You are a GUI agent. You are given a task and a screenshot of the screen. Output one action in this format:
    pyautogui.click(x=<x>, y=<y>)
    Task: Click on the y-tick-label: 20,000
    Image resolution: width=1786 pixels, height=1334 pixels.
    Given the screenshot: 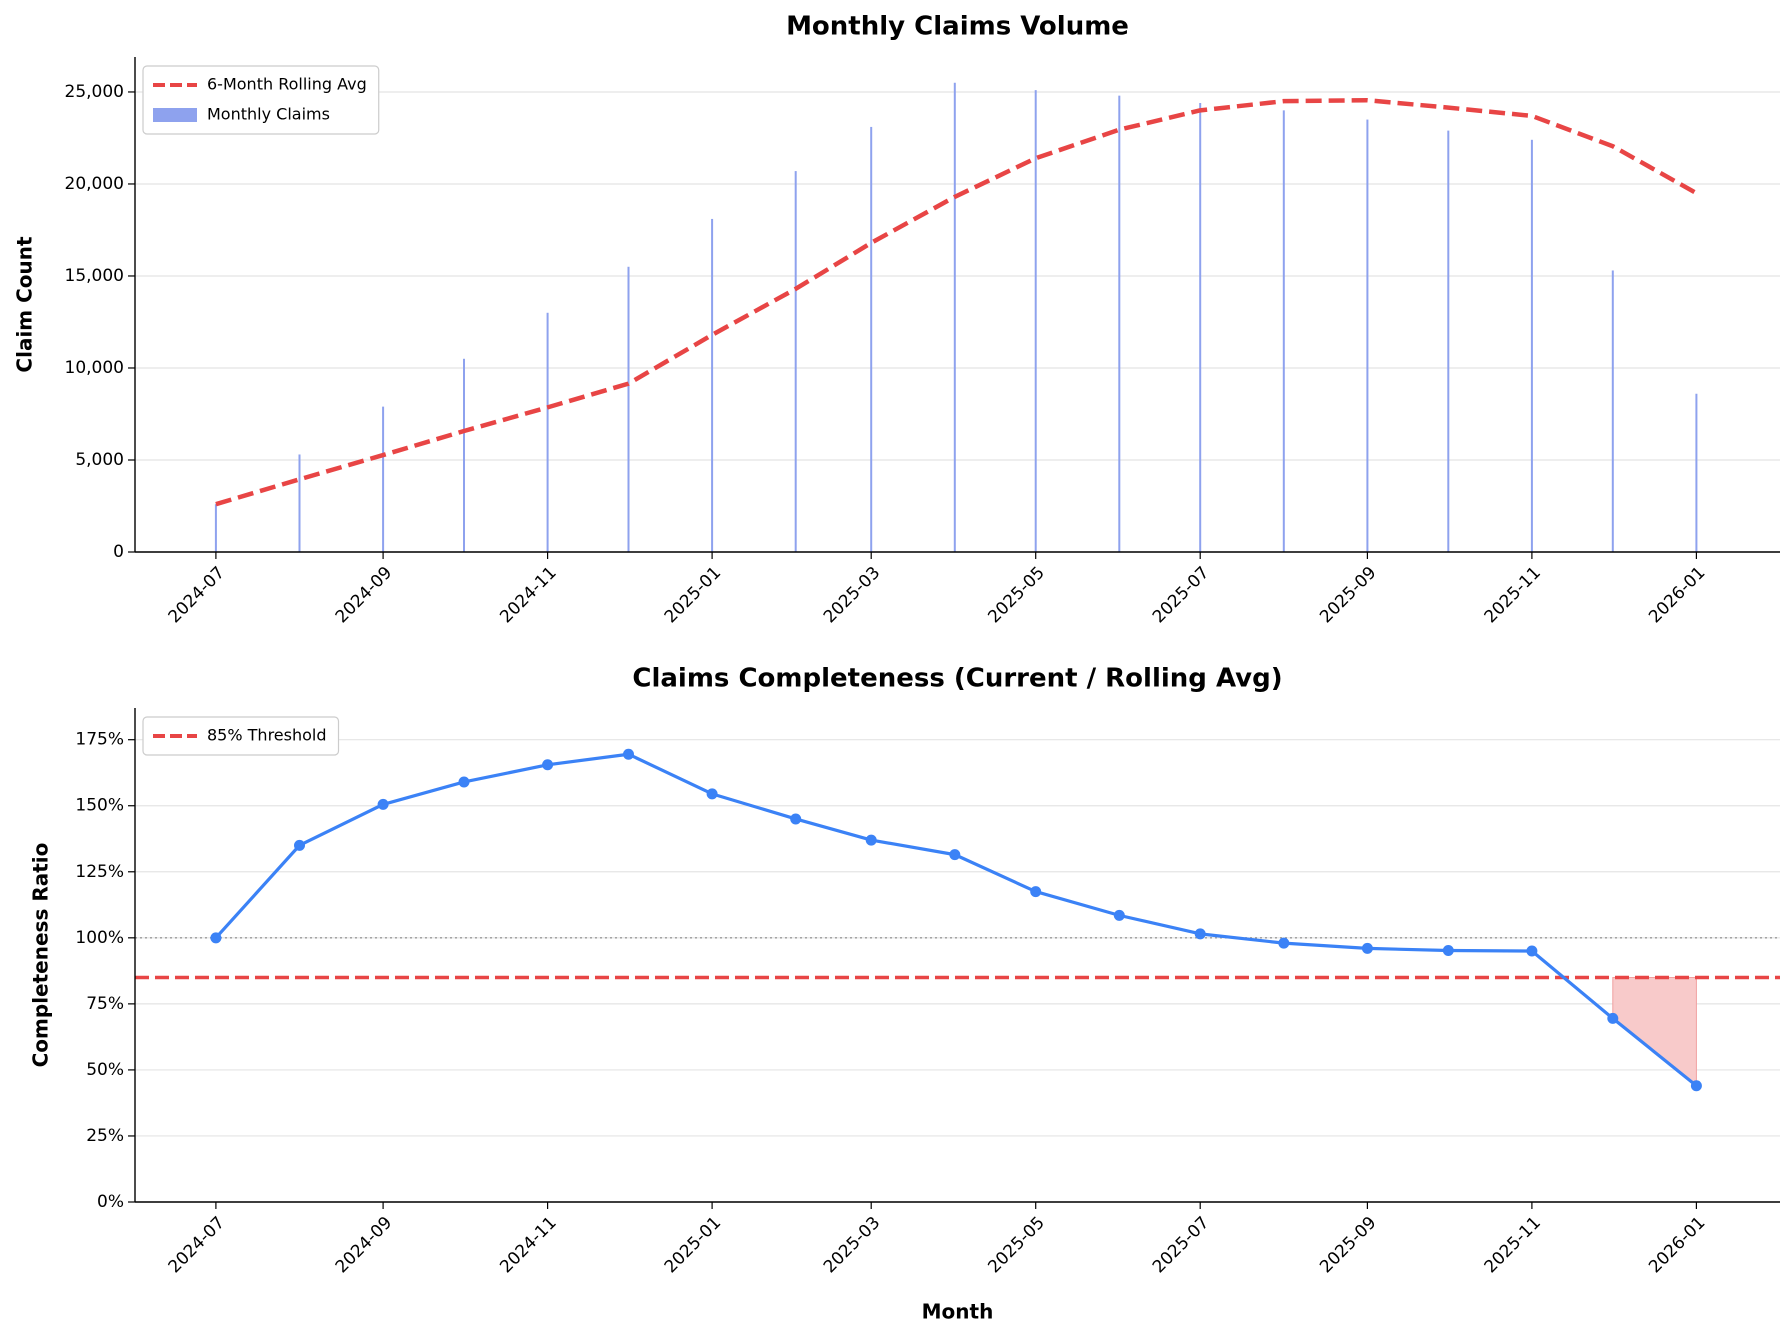 What is the action you would take?
    pyautogui.click(x=94, y=184)
    